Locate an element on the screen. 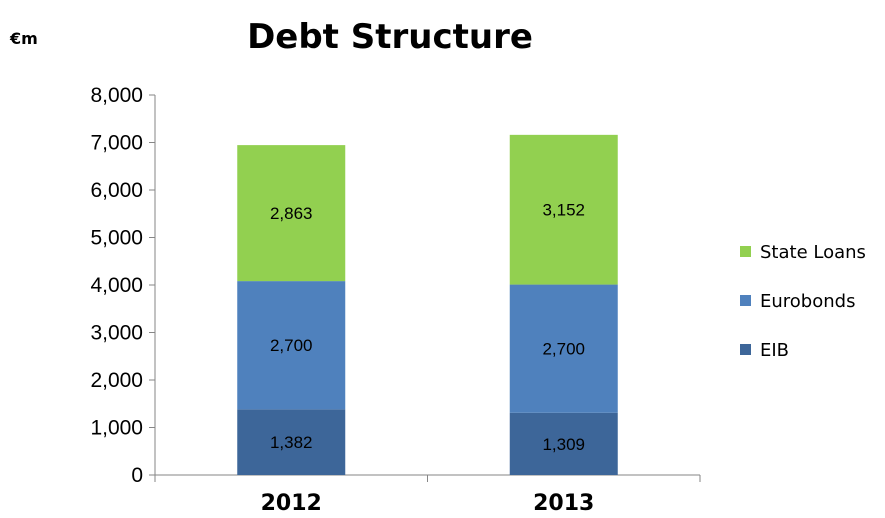 The height and width of the screenshot is (518, 885). y-tick-label: 8,000 is located at coordinates (116, 95).